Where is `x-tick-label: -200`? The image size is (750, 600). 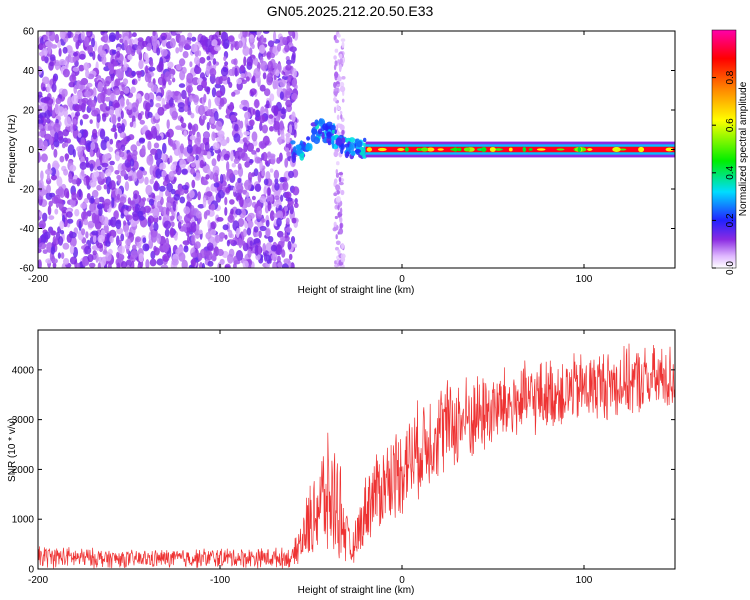 x-tick-label: -200 is located at coordinates (38, 279).